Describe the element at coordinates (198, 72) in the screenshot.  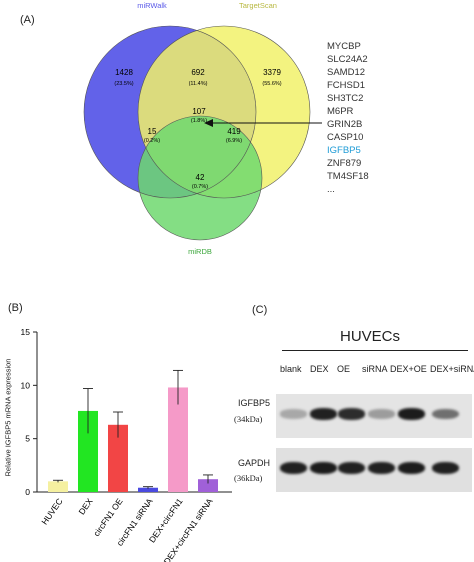
I see `svg-text: 692` at that location.